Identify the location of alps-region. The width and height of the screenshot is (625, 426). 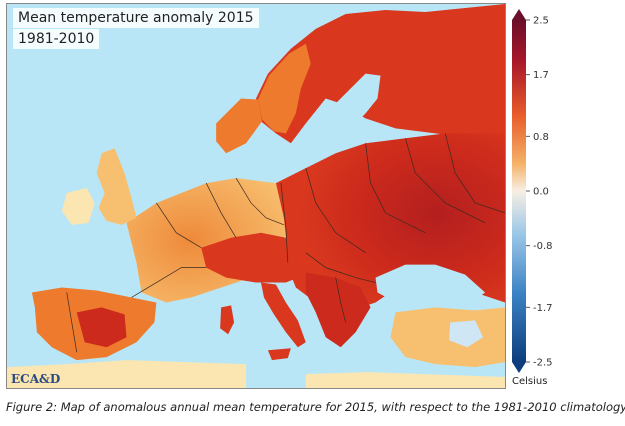
(256, 257).